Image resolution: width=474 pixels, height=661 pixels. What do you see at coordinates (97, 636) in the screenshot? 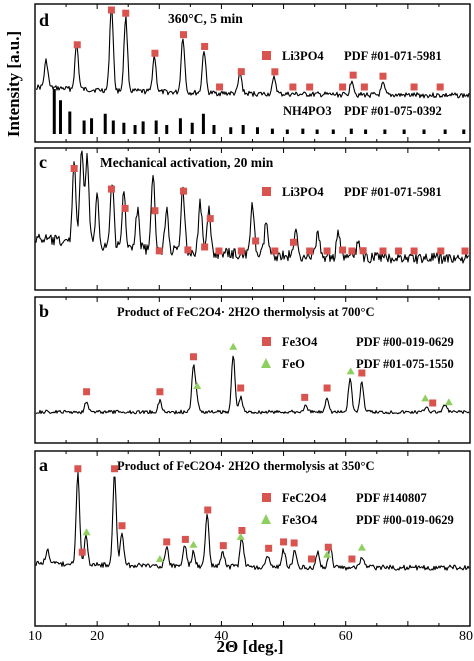
I see `x-tick-label: 20` at bounding box center [97, 636].